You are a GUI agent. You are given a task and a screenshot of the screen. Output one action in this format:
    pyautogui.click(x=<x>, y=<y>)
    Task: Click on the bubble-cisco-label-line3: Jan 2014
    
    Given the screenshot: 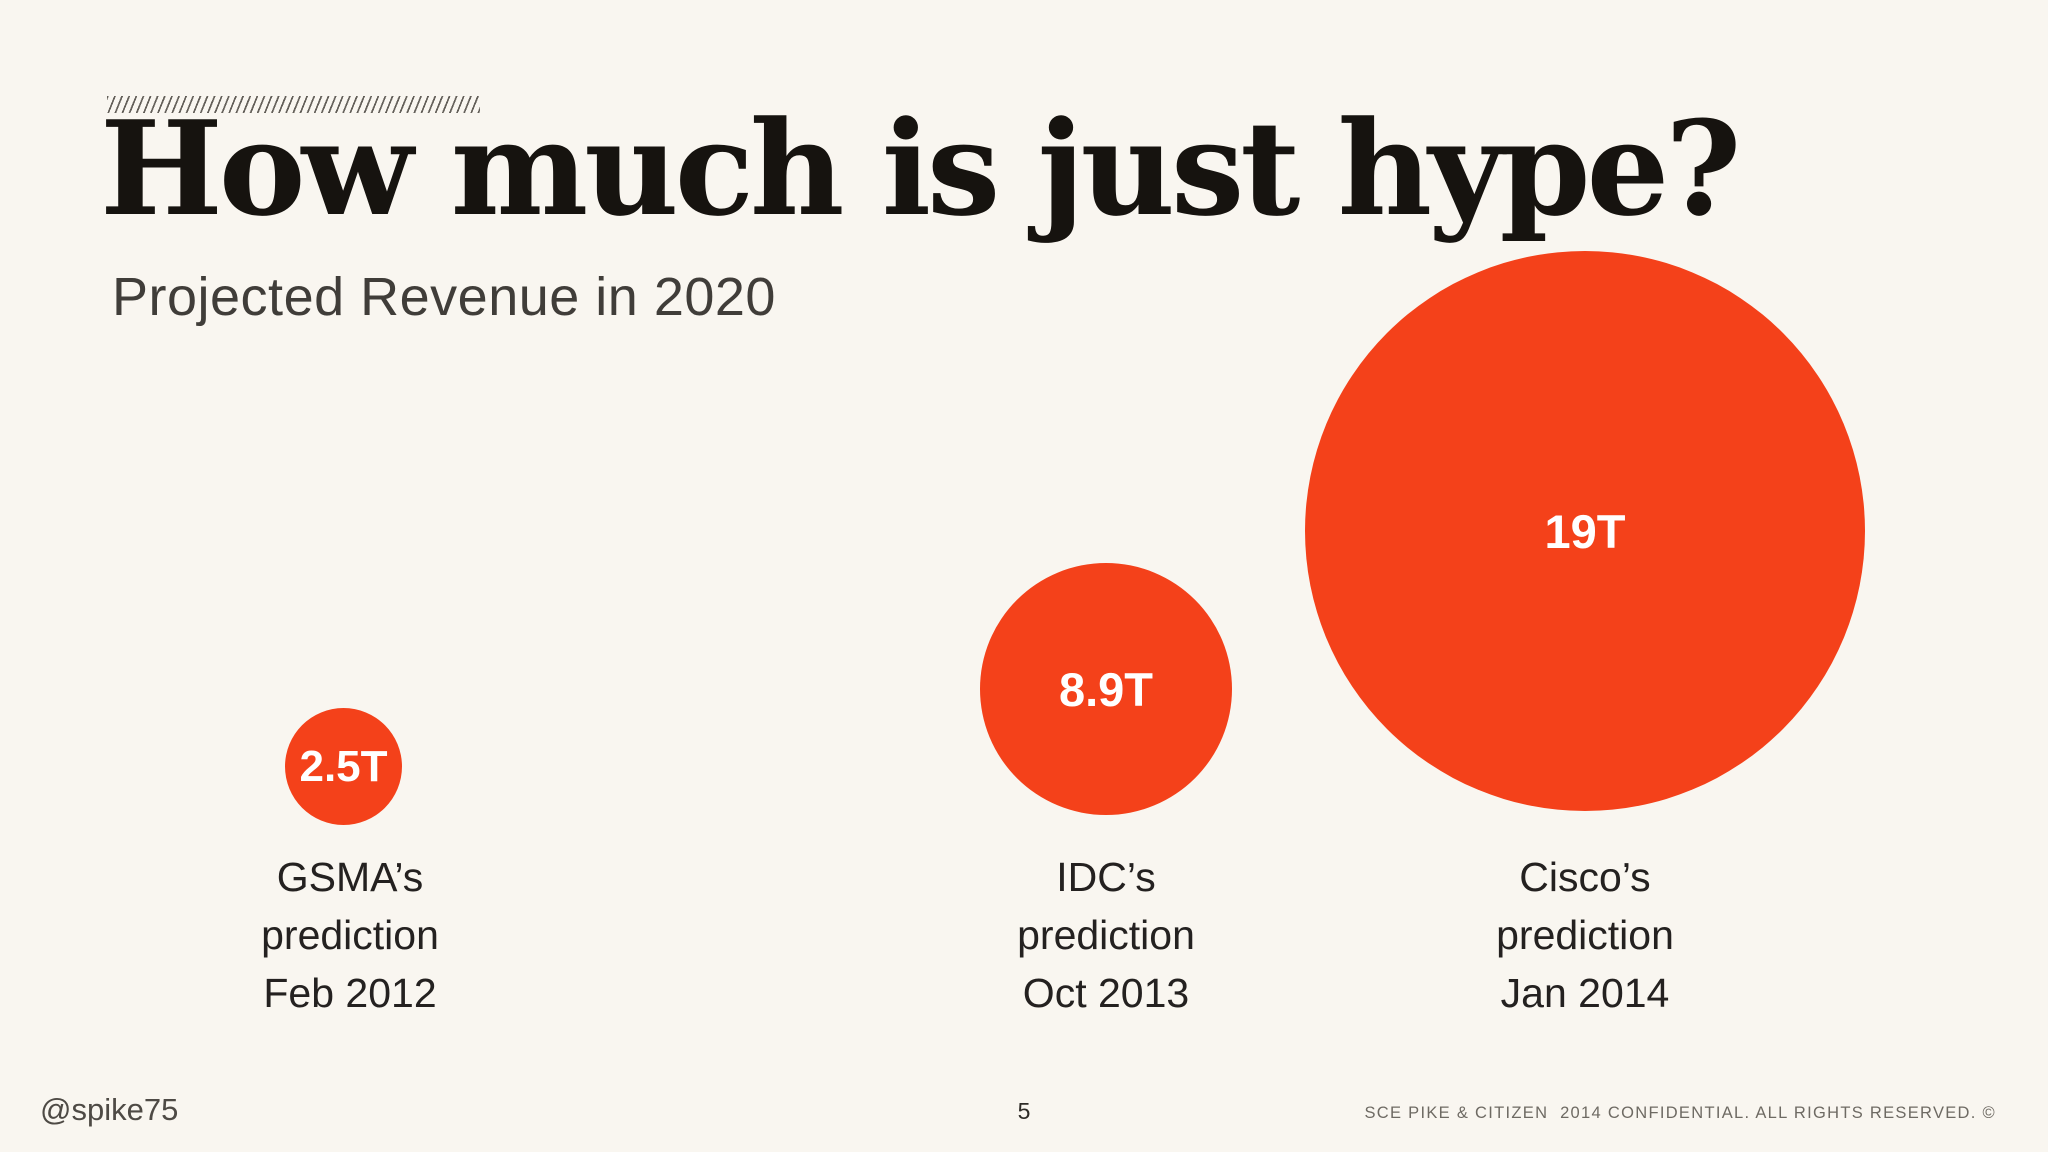 What is the action you would take?
    pyautogui.click(x=1585, y=993)
    